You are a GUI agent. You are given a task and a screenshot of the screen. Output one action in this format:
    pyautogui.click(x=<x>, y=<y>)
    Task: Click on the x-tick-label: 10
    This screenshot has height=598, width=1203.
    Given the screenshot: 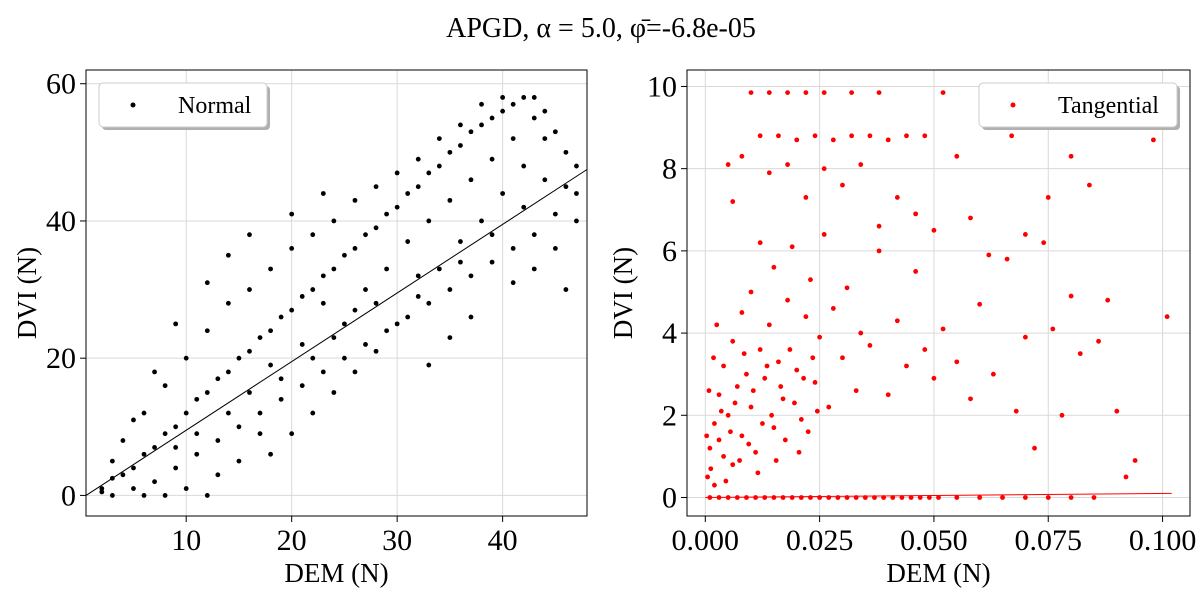 What is the action you would take?
    pyautogui.click(x=186, y=540)
    